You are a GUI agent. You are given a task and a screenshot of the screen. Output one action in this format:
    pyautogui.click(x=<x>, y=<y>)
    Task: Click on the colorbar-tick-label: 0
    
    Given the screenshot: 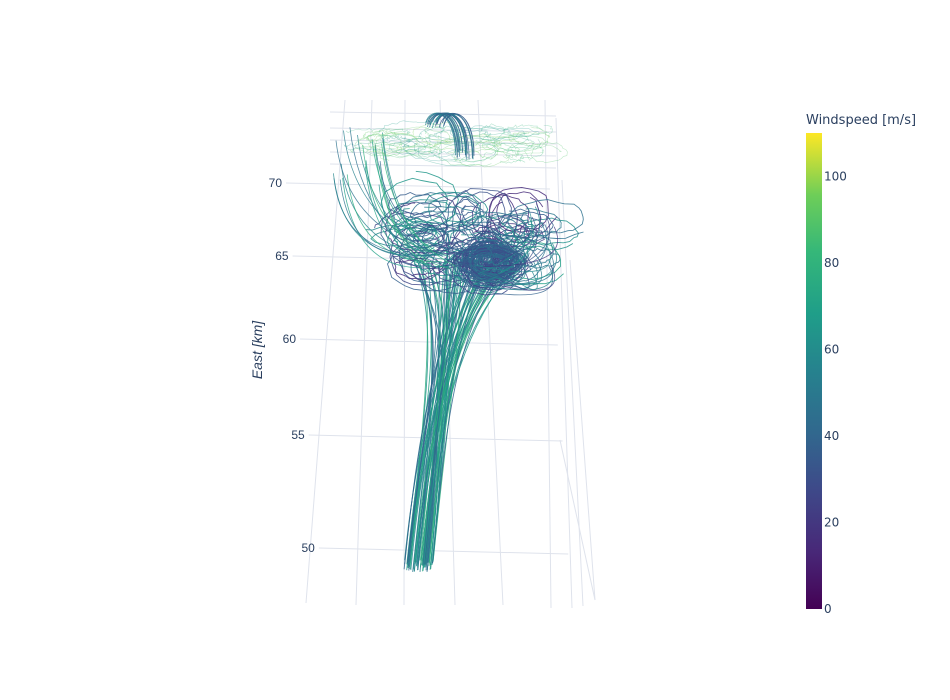 What is the action you would take?
    pyautogui.click(x=828, y=609)
    